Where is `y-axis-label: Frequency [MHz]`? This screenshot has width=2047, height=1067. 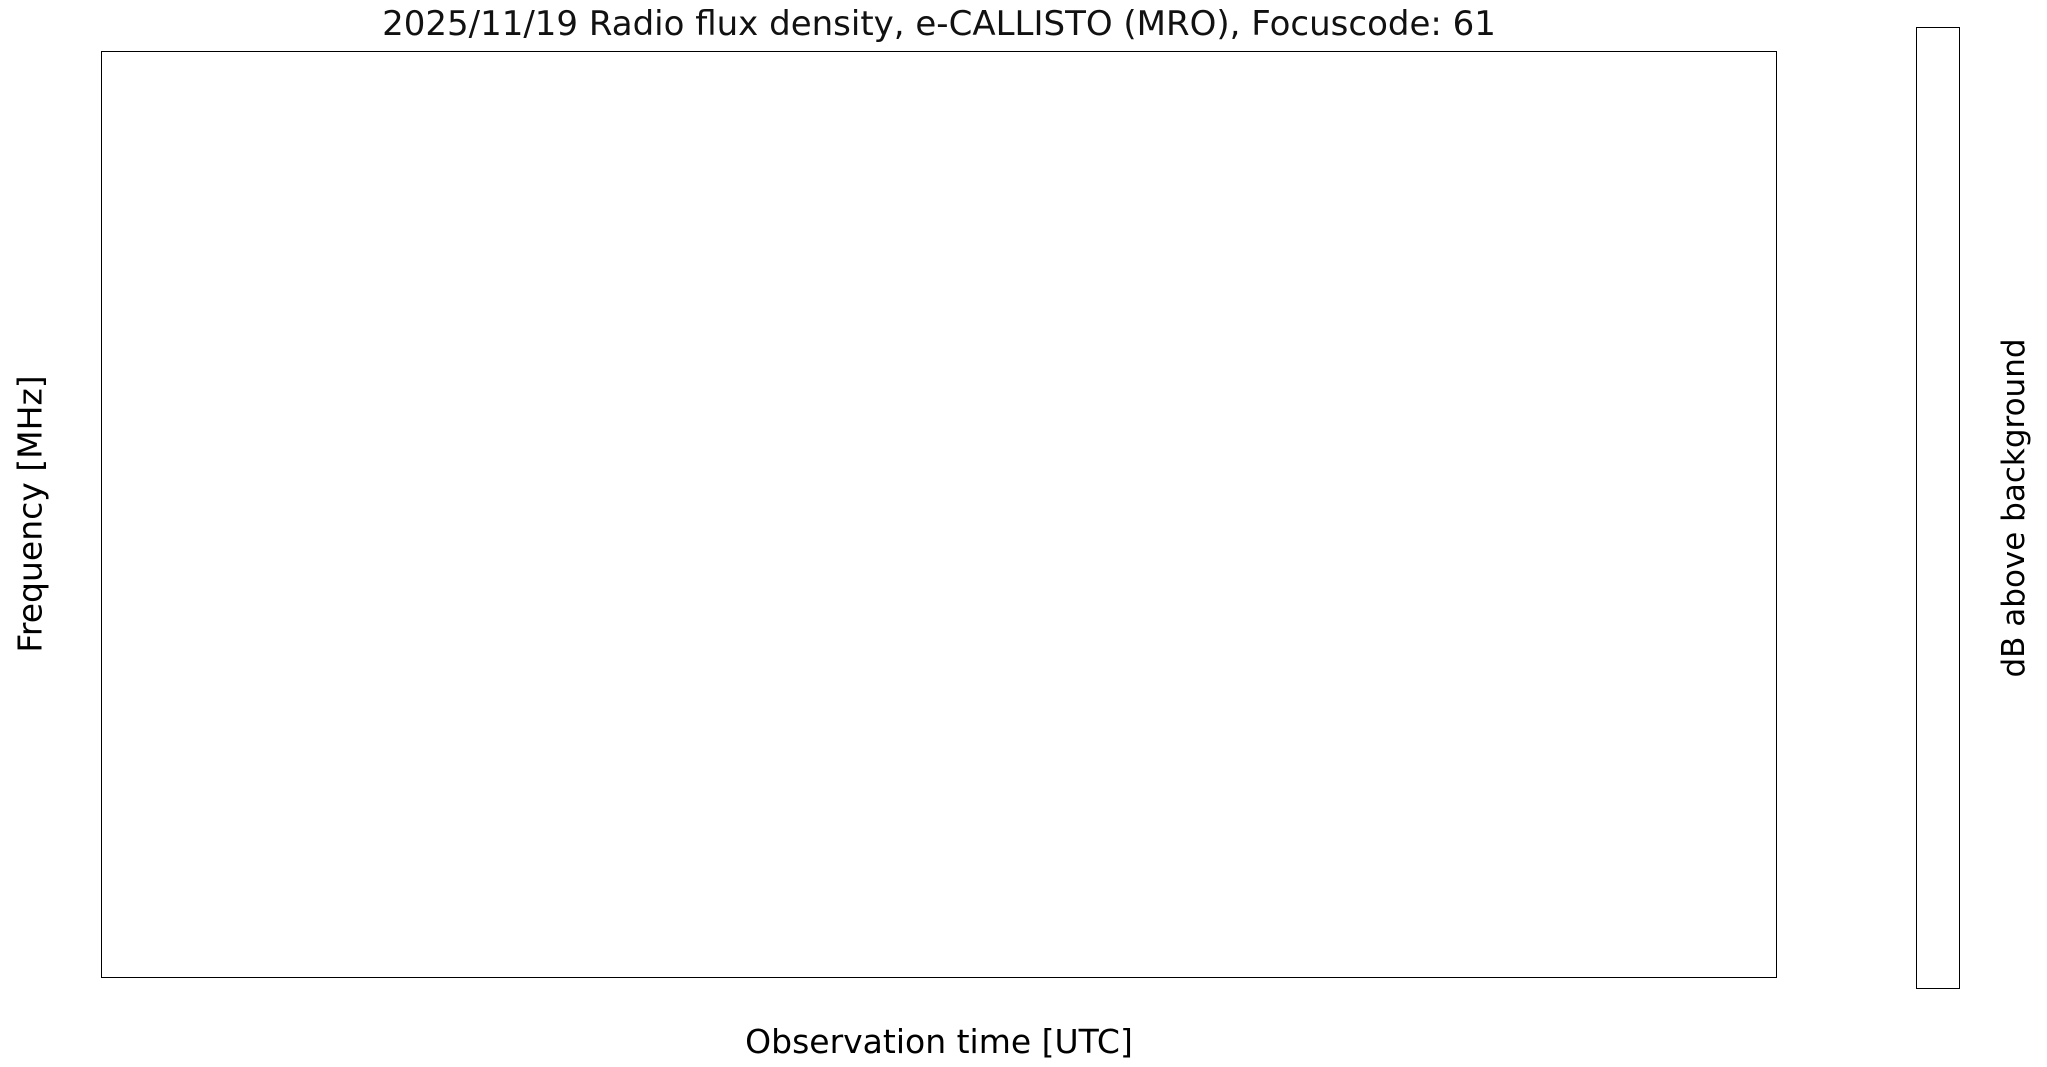 y-axis-label: Frequency [MHz] is located at coordinates (30, 514).